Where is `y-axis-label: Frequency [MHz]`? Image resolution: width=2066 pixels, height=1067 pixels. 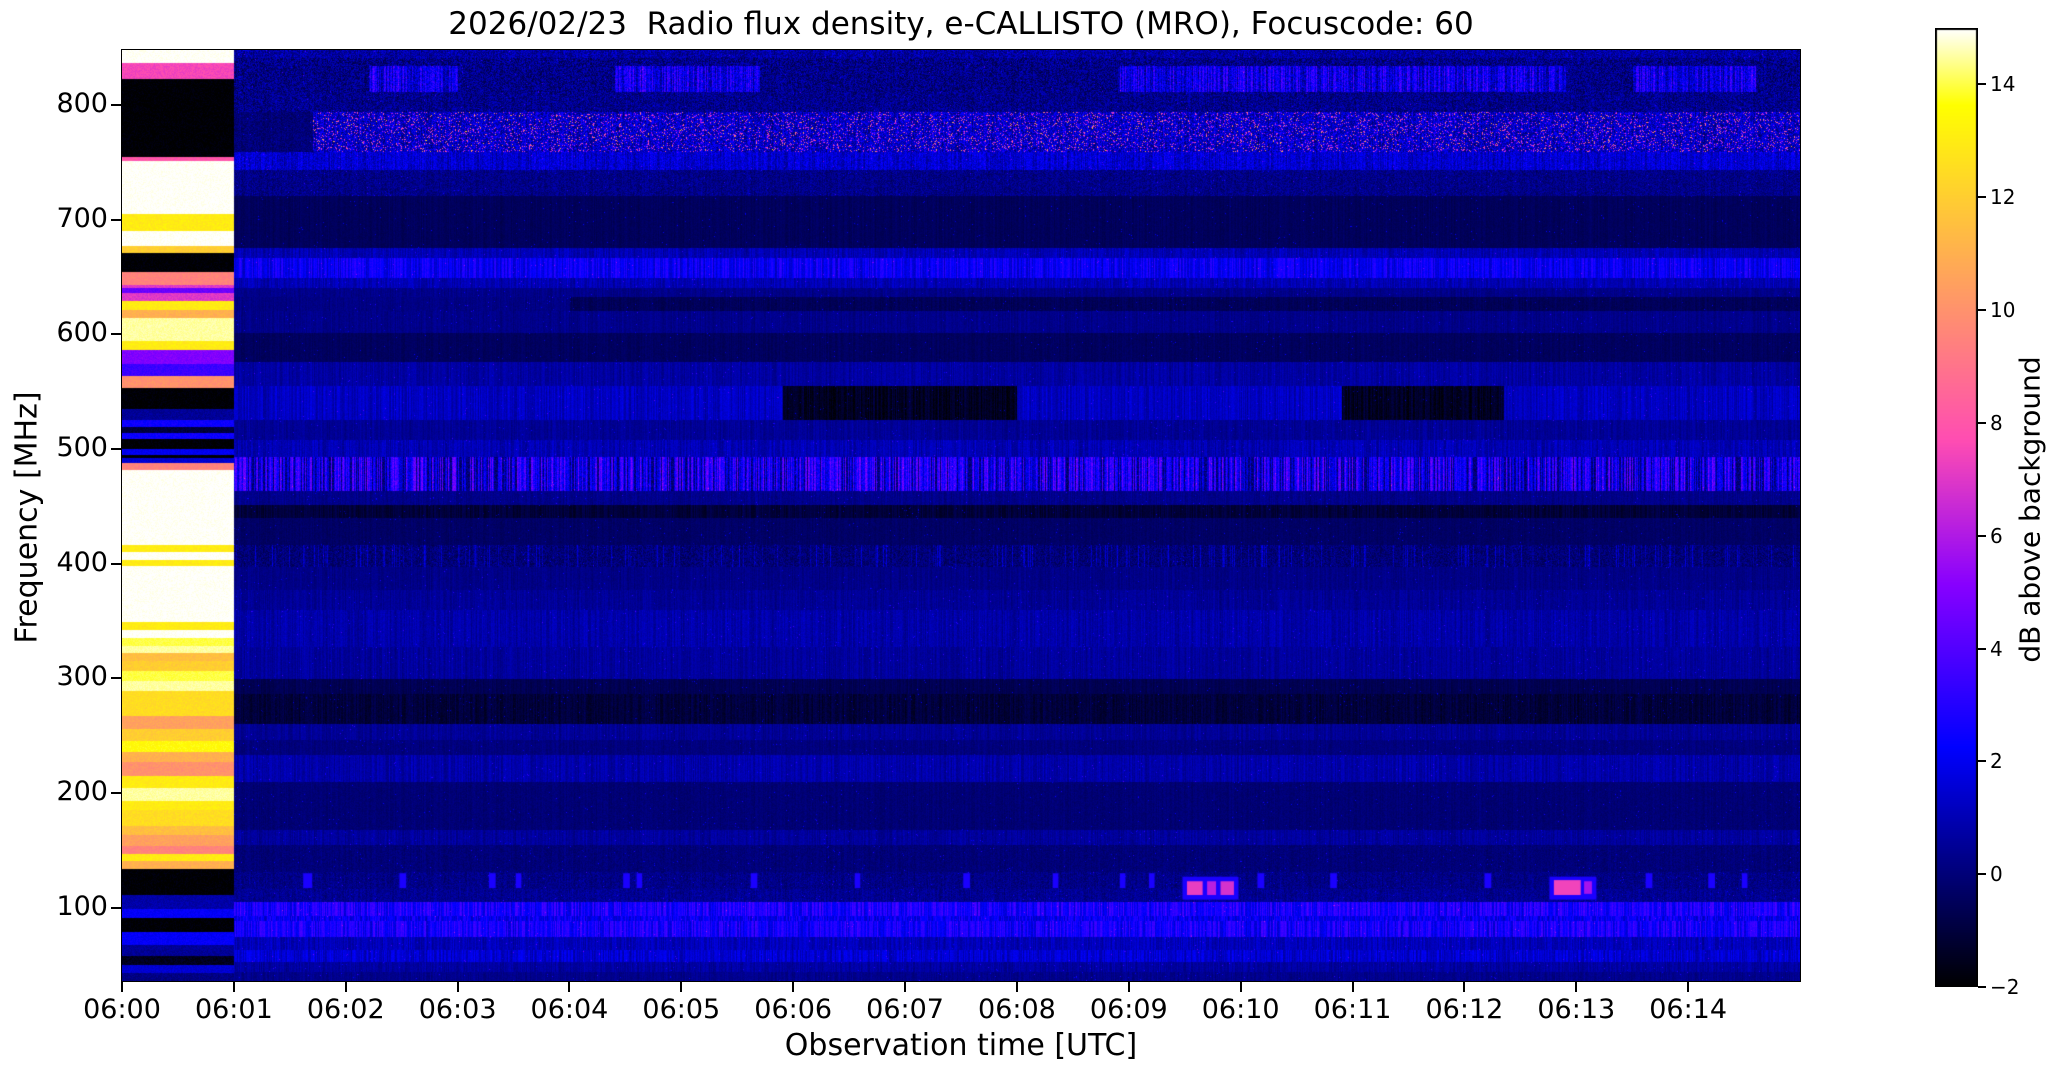 y-axis-label: Frequency [MHz] is located at coordinates (27, 517).